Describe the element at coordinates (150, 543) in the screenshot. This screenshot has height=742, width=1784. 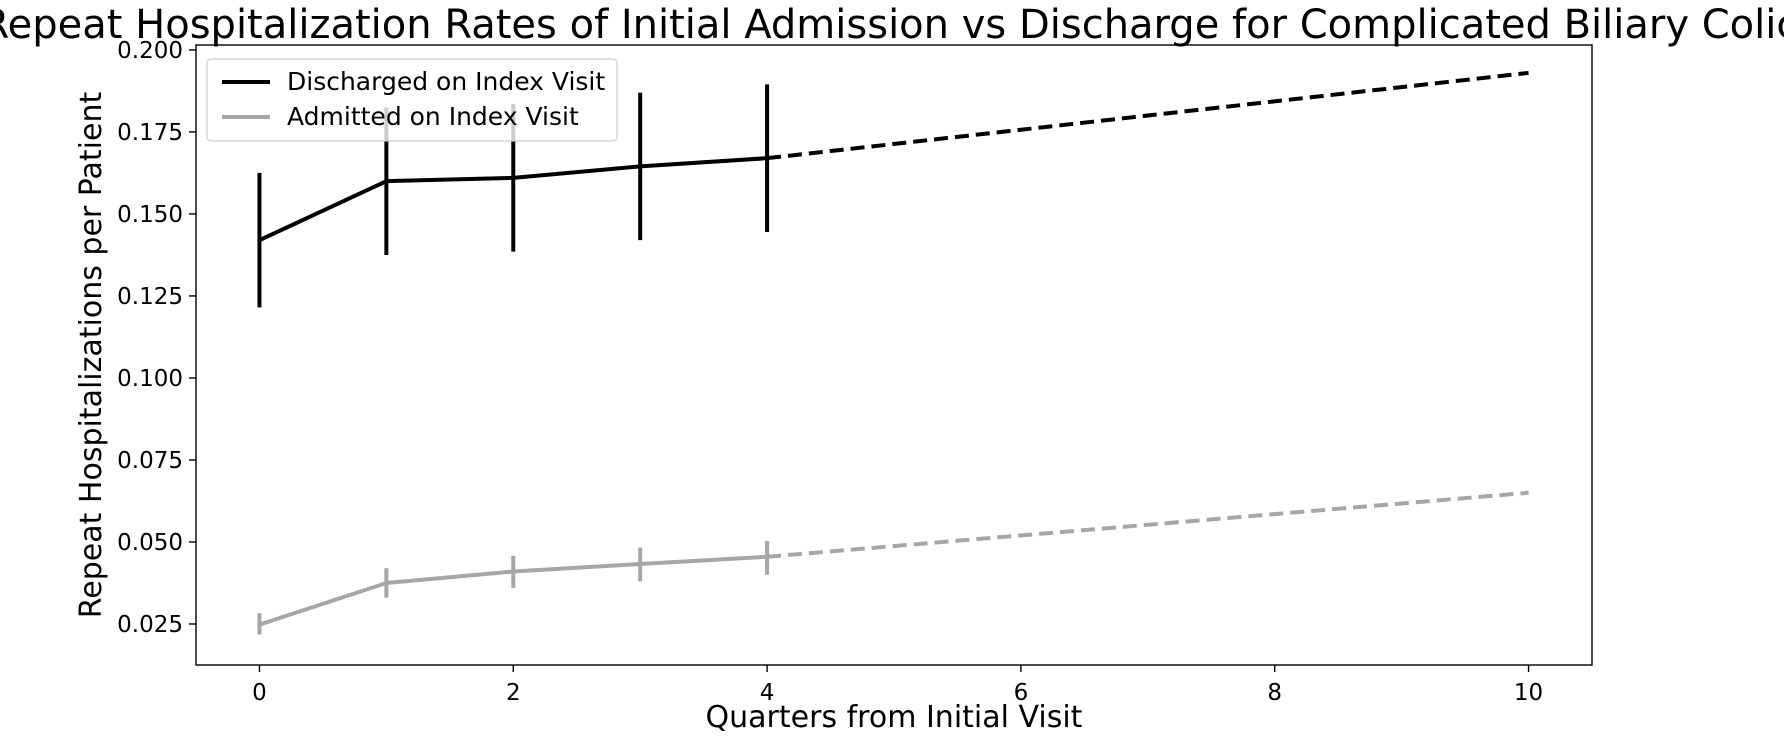
I see `y-tick-label: 0.050` at that location.